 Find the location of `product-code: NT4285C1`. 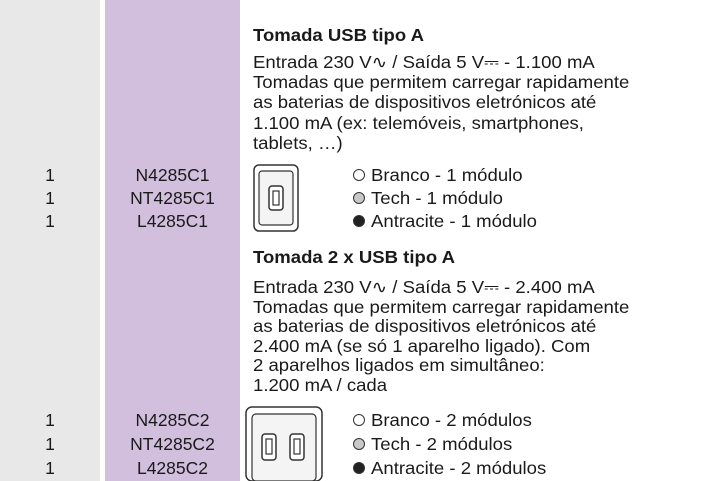

product-code: NT4285C1 is located at coordinates (172, 198).